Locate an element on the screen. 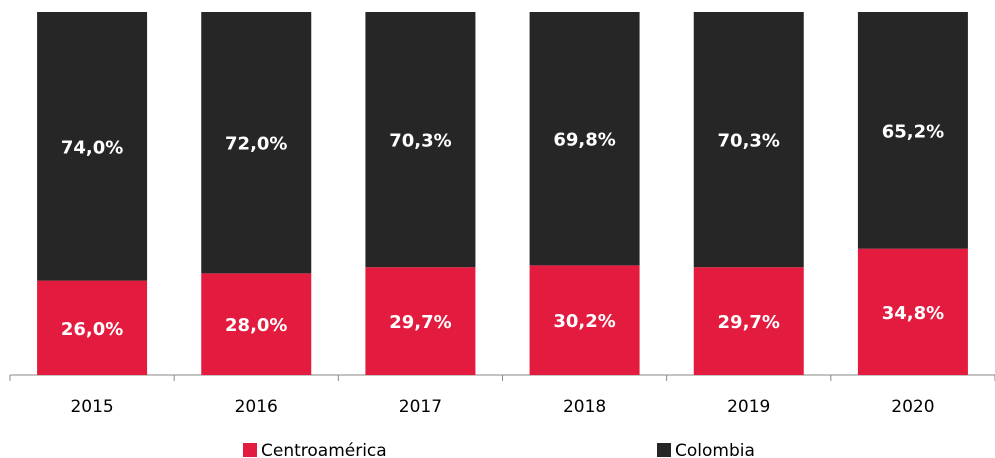  value-label: 72,0% is located at coordinates (256, 144).